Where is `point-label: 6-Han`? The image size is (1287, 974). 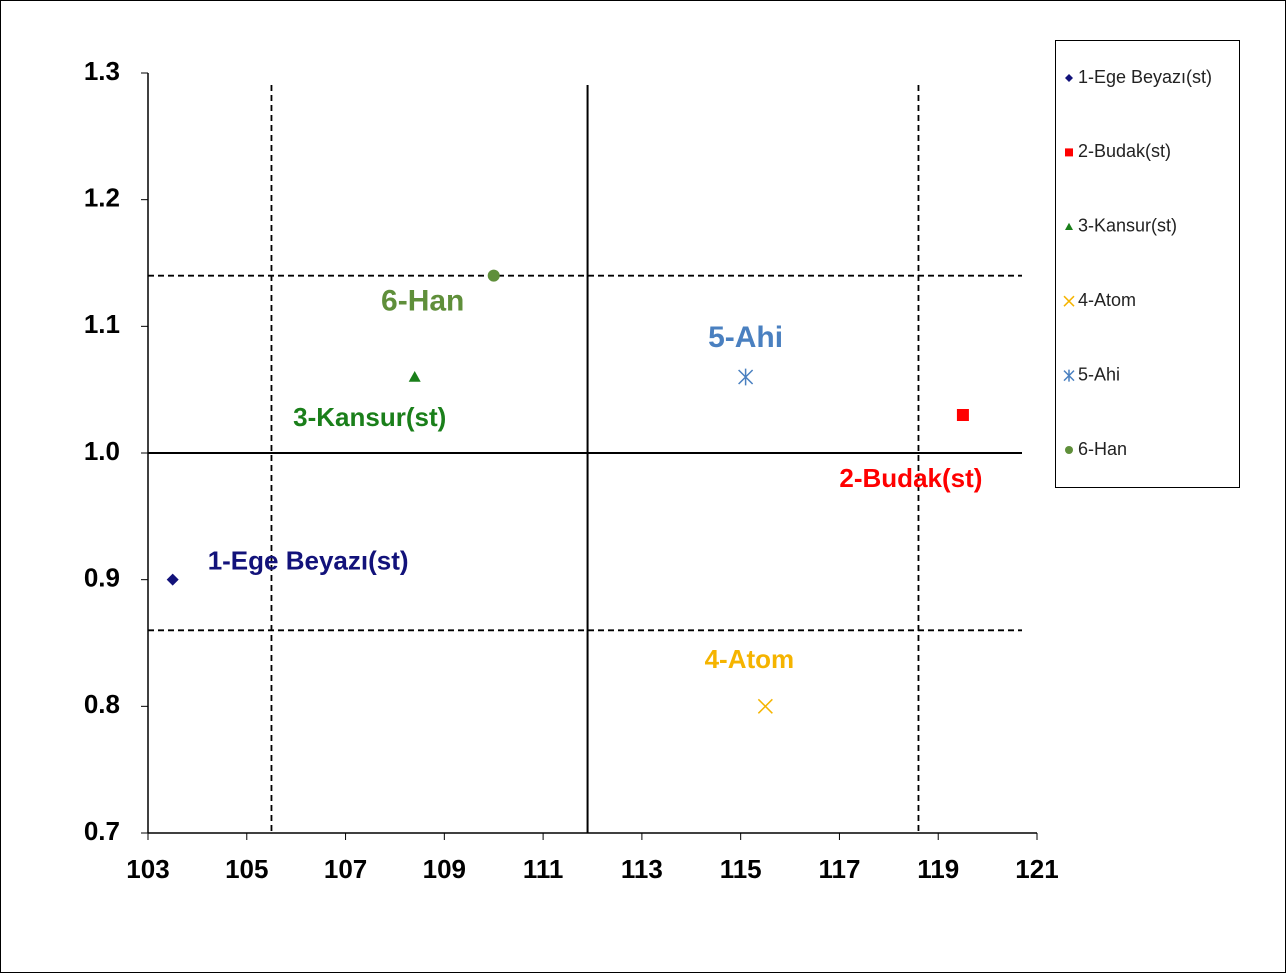
point-label: 6-Han is located at coordinates (422, 301).